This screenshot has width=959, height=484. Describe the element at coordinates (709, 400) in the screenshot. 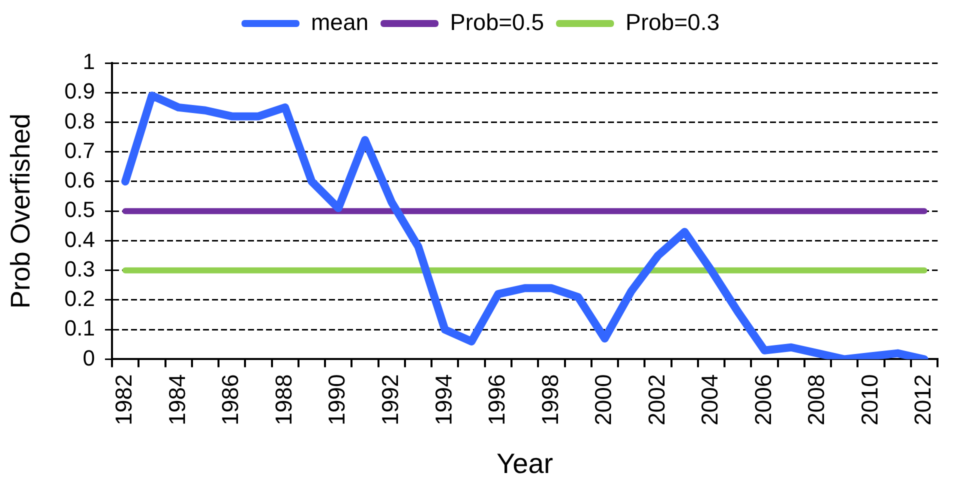

I see `x-tick-label: 2004` at that location.